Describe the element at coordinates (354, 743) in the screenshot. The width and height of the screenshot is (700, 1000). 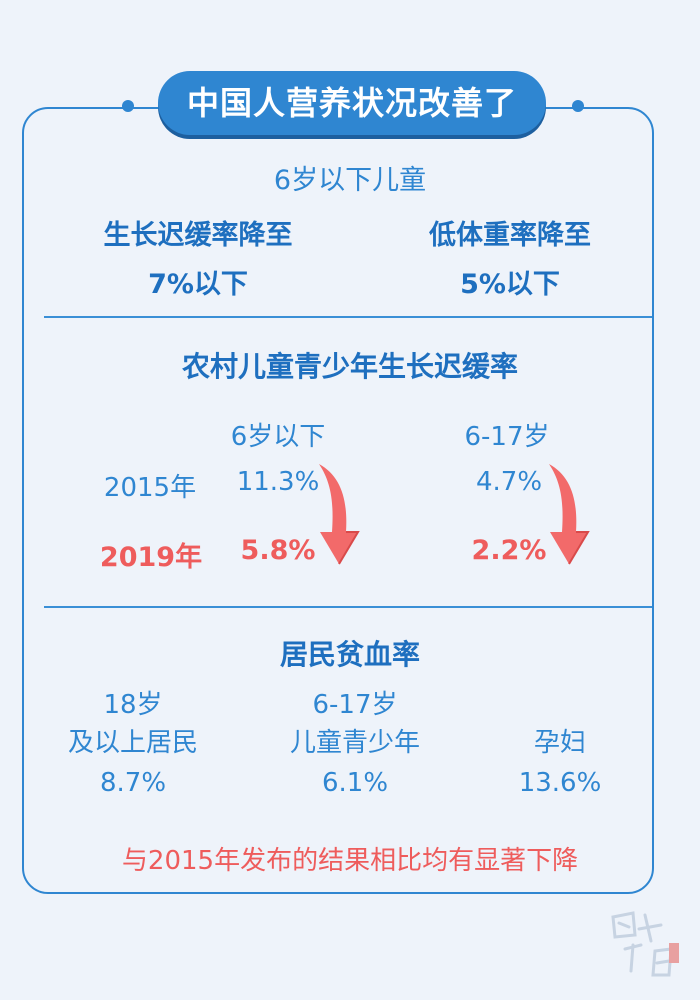
I see `youth-label-line2: 儿童青少年` at that location.